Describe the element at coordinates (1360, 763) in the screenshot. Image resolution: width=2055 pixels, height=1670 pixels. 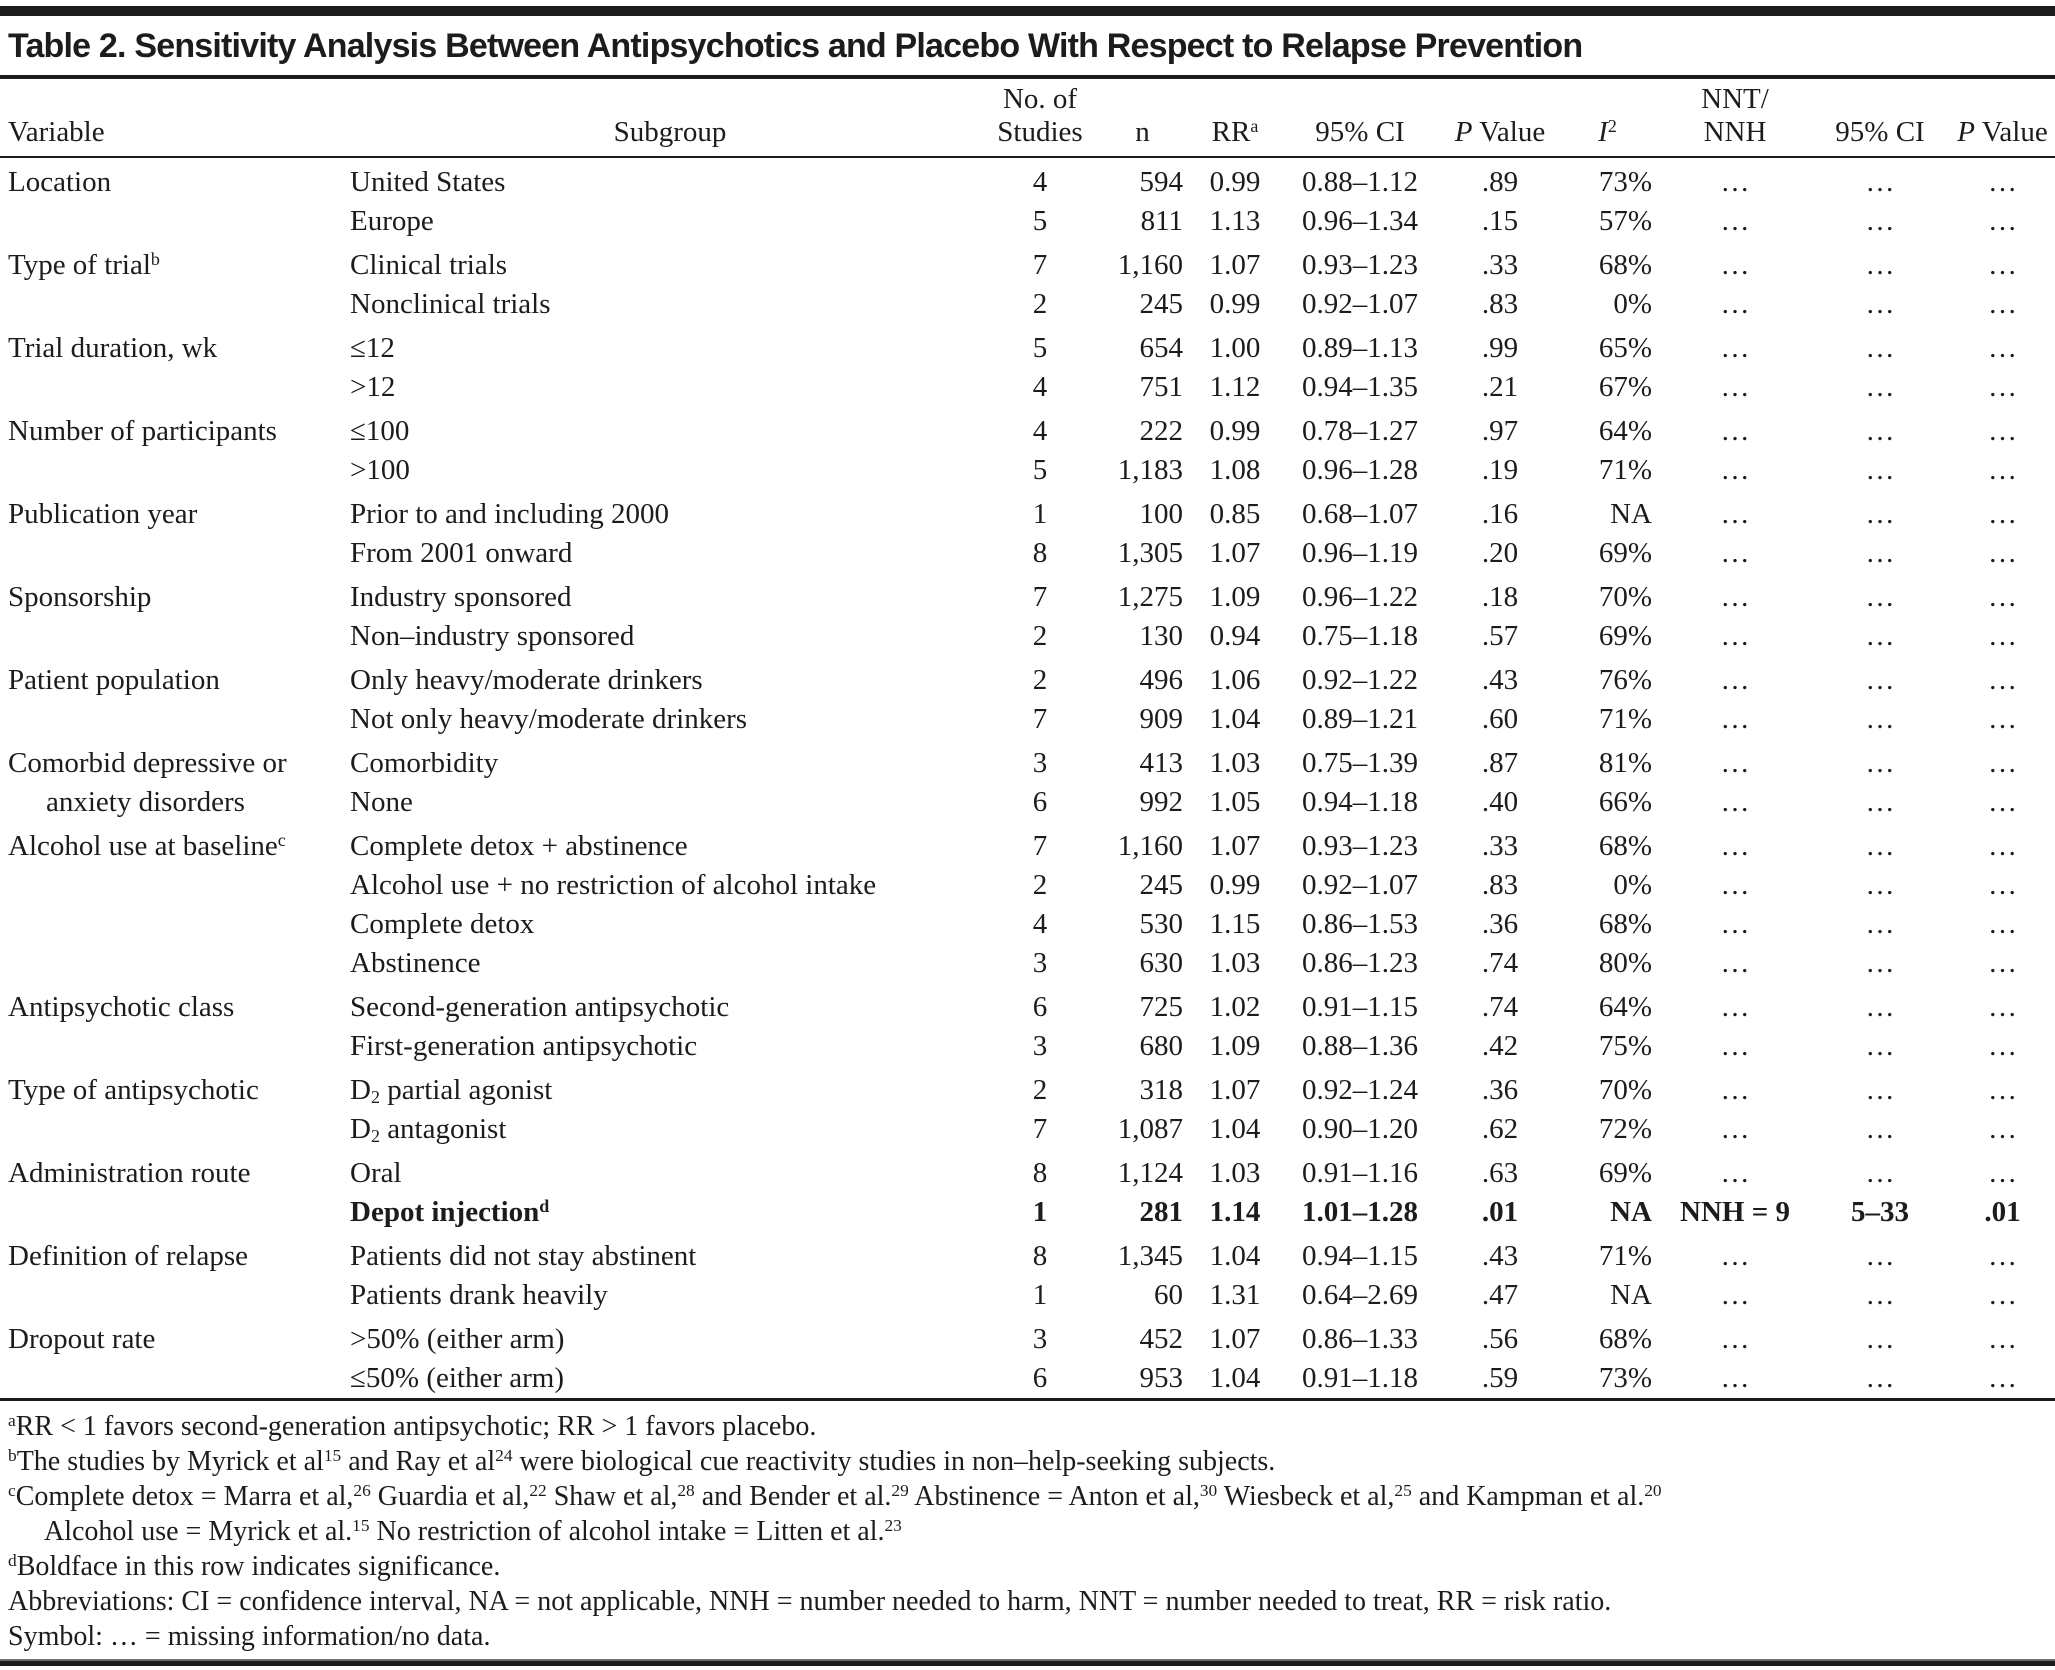
I see `value-cell-ci95: 0.75–1.39` at that location.